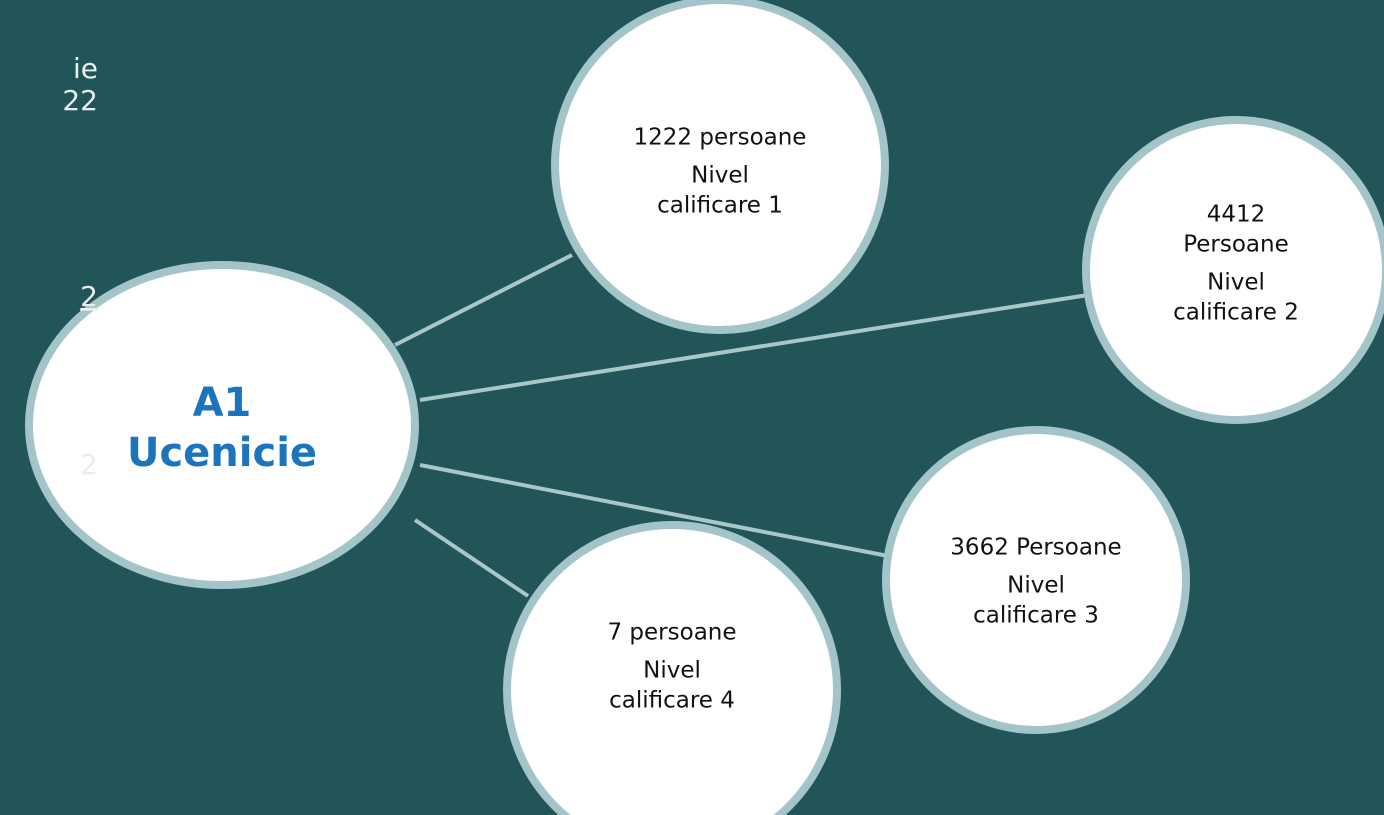  I want to click on node-label: 3662 Persoane, so click(1035, 548).